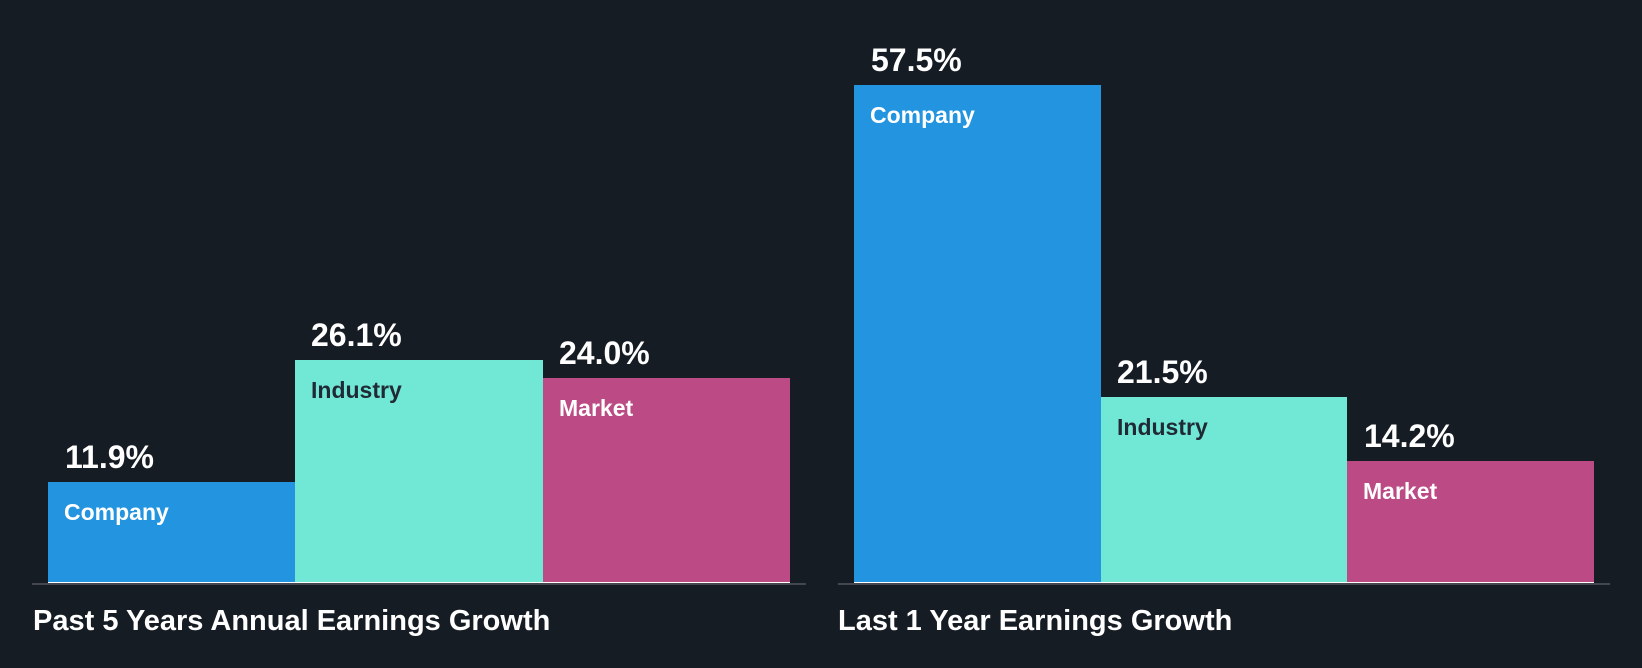 The height and width of the screenshot is (668, 1642). I want to click on bar-market: Market, so click(1470, 522).